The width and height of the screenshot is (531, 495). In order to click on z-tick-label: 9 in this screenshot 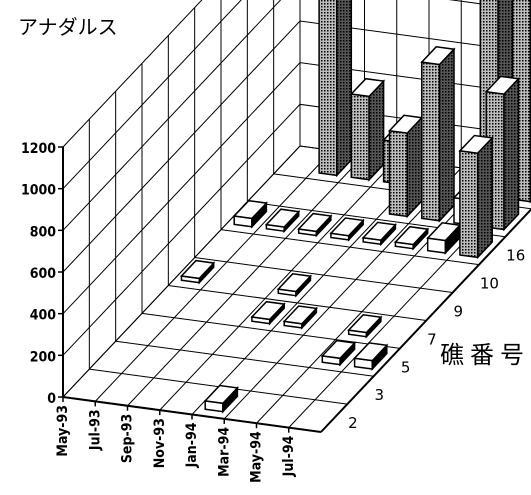, I will do `click(459, 312)`.